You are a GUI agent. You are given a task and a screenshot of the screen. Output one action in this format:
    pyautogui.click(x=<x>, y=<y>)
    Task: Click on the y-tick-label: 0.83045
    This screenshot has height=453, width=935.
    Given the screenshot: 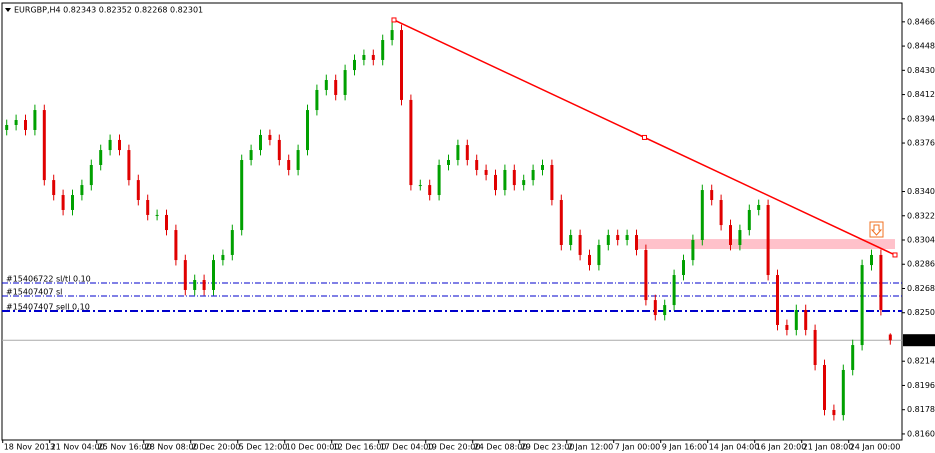 What is the action you would take?
    pyautogui.click(x=921, y=240)
    